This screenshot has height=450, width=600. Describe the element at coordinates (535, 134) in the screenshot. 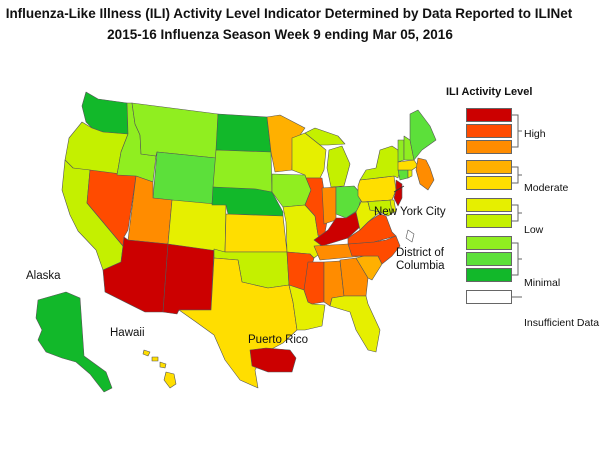

I see `legend-label-high: High` at that location.